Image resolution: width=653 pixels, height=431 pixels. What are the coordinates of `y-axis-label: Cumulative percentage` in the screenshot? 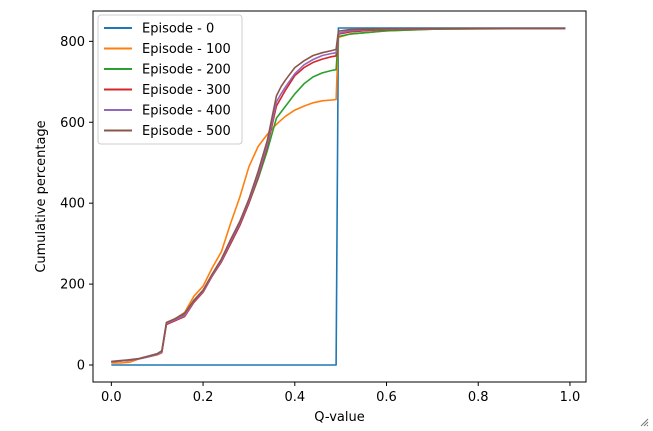 It's located at (41, 196).